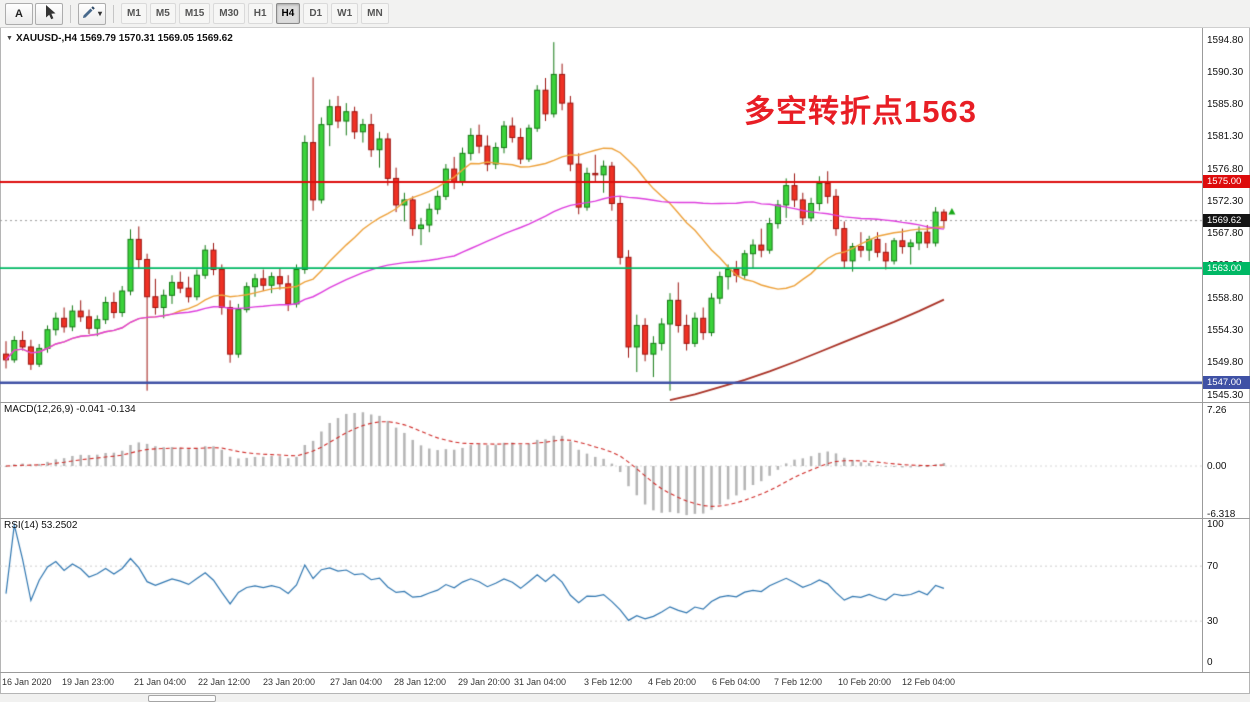 This screenshot has width=1250, height=702. What do you see at coordinates (1217, 410) in the screenshot?
I see `macd-axis-label: 7.26` at bounding box center [1217, 410].